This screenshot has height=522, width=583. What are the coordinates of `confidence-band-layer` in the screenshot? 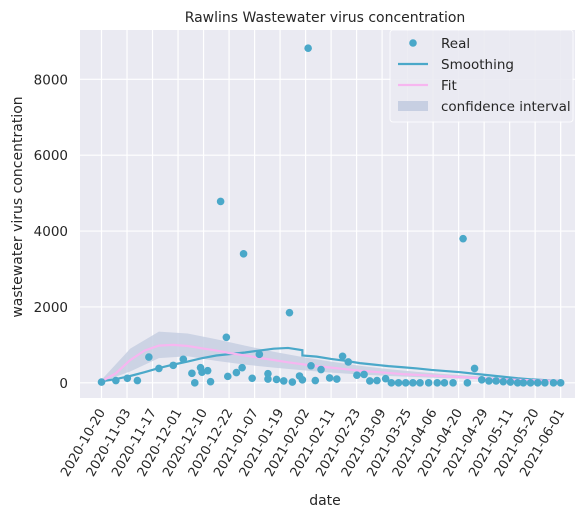 It's located at (331, 357).